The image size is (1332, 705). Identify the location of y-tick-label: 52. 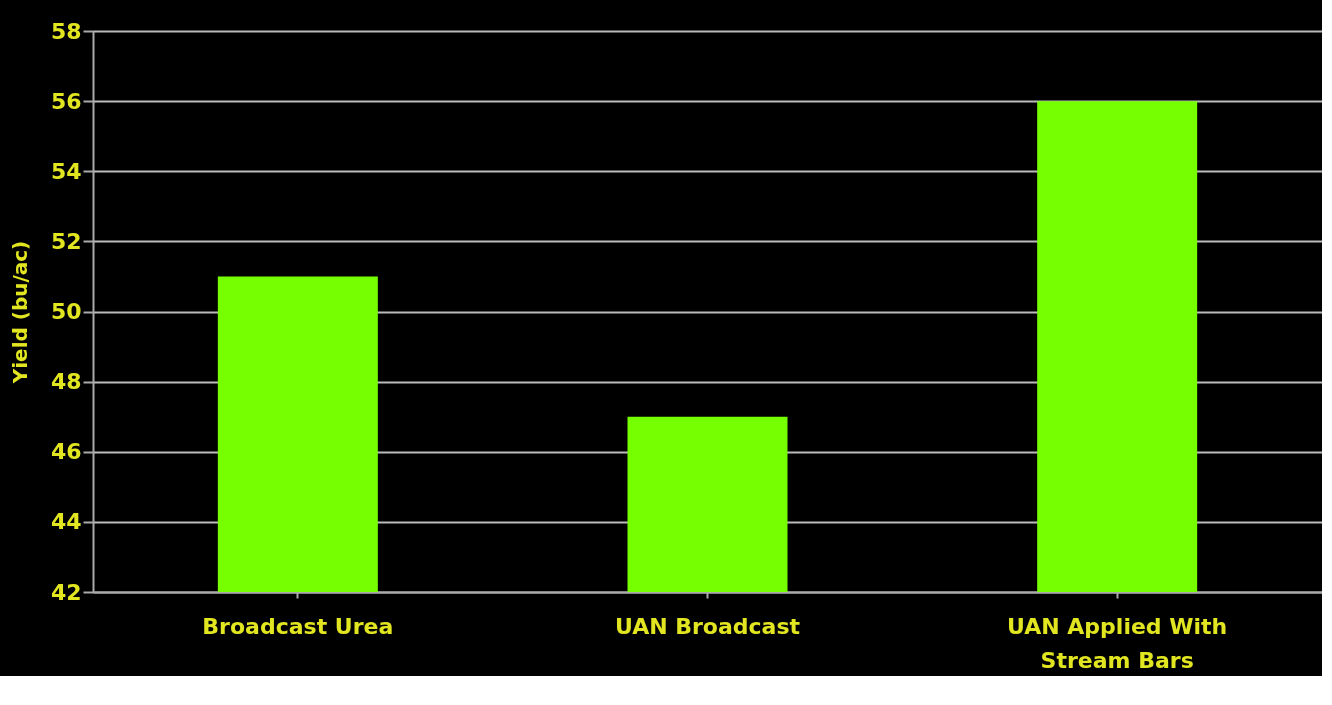
(66, 241).